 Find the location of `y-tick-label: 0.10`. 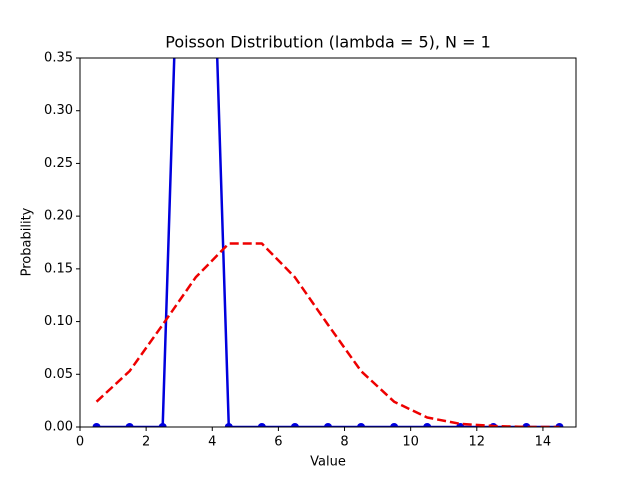

y-tick-label: 0.10 is located at coordinates (58, 321).